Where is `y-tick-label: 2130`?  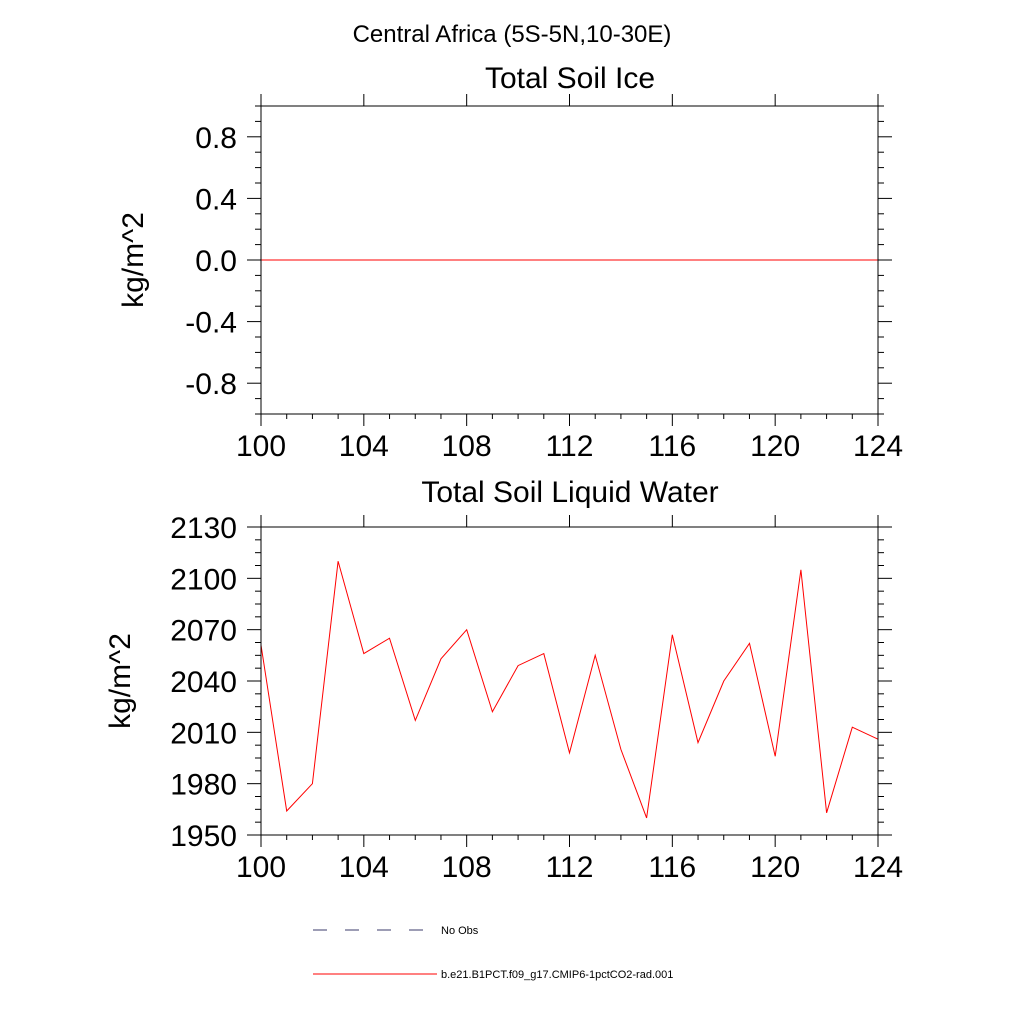 y-tick-label: 2130 is located at coordinates (203, 528).